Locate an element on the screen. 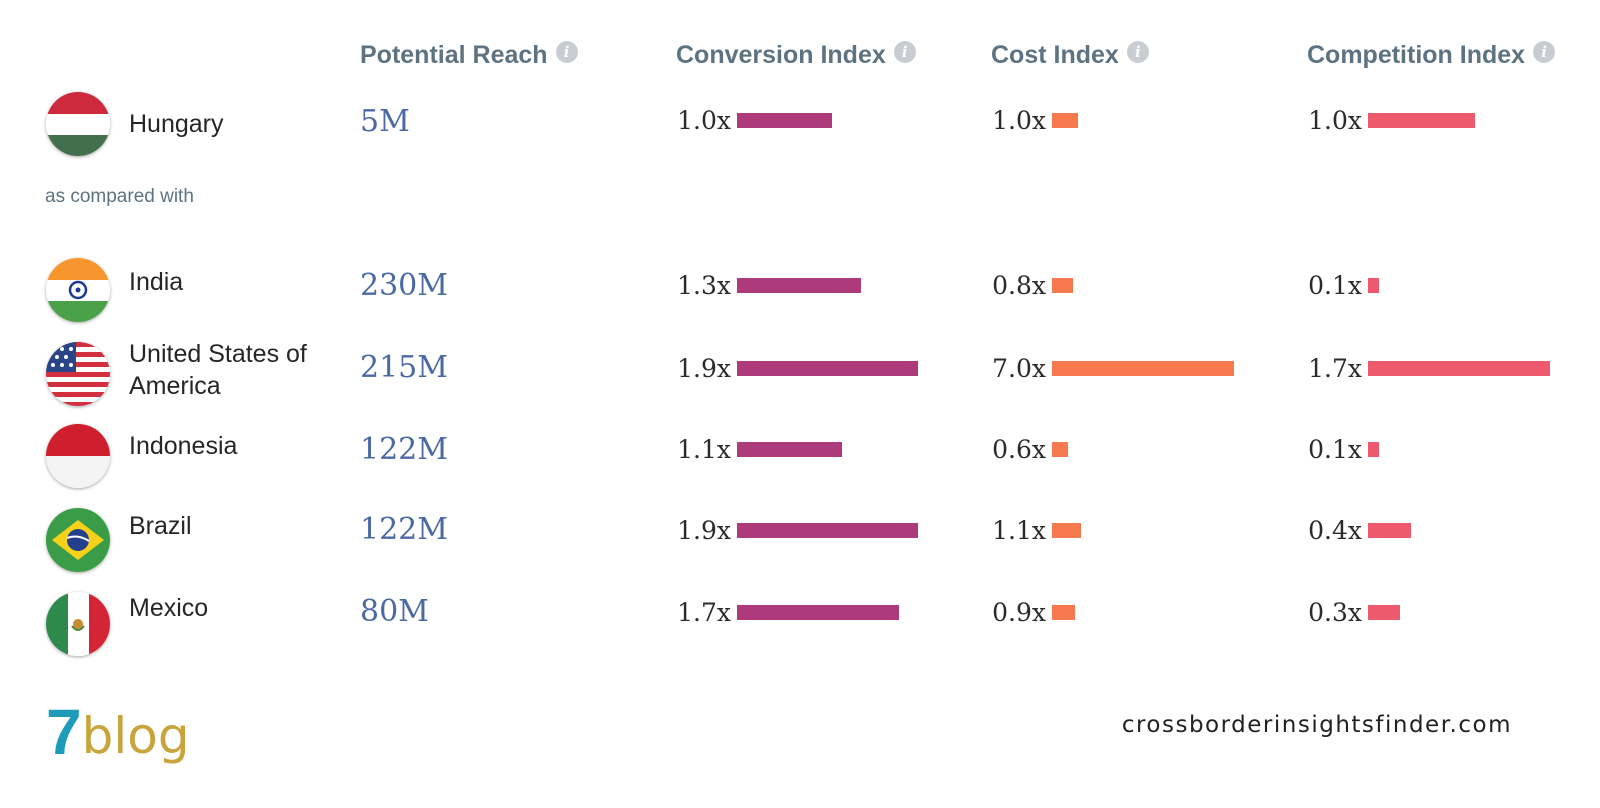  cost-index-value: 7.0x is located at coordinates (1019, 368).